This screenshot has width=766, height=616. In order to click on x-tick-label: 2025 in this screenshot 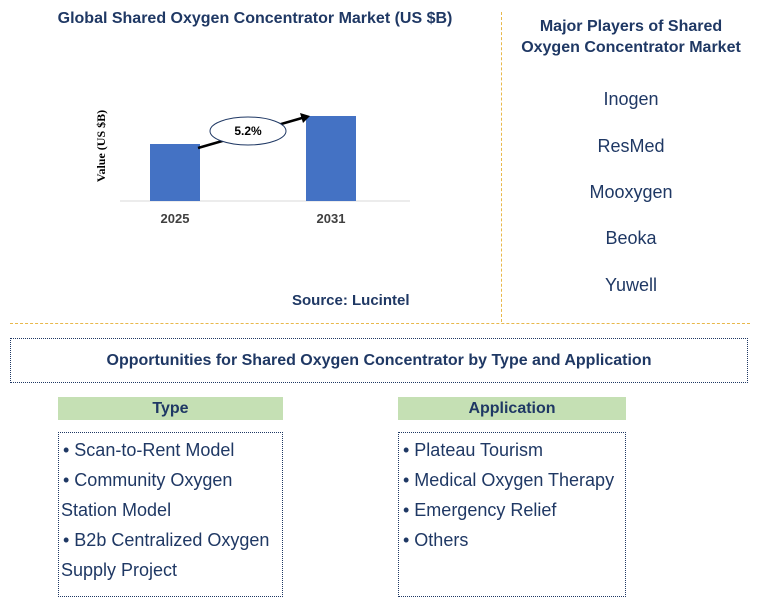, I will do `click(175, 218)`.